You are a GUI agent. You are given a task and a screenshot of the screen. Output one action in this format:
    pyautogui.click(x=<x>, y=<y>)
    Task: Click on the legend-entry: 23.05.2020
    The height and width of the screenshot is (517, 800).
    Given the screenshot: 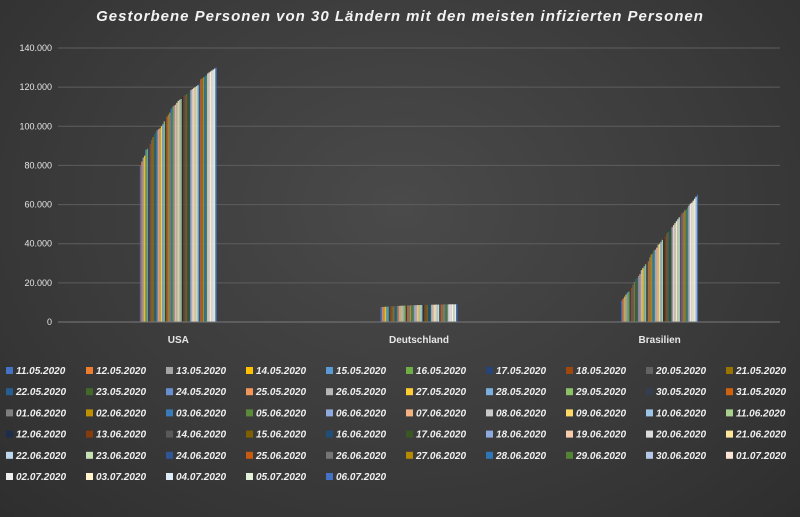 What is the action you would take?
    pyautogui.click(x=120, y=392)
    